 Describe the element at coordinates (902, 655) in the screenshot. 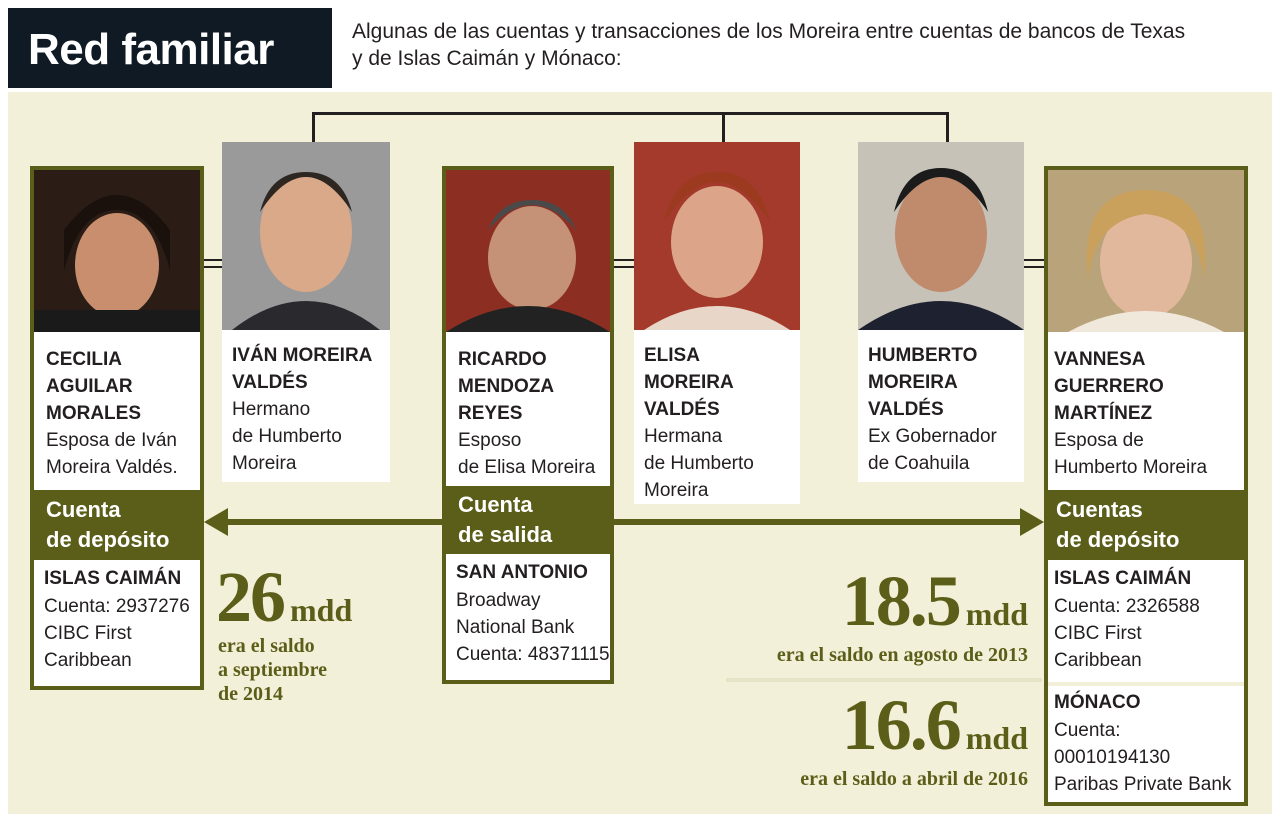

I see `balance-right-top-note: era el saldo en agosto de 2013` at that location.